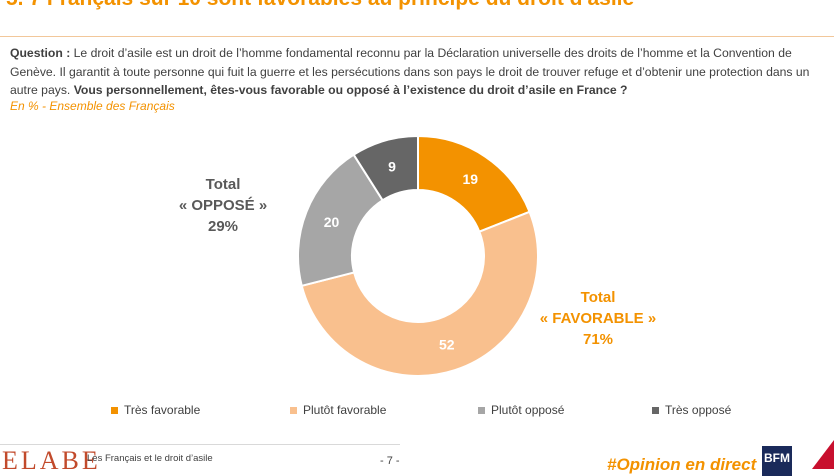 The width and height of the screenshot is (834, 476). Describe the element at coordinates (390, 461) in the screenshot. I see `page-number: - 7 -` at that location.